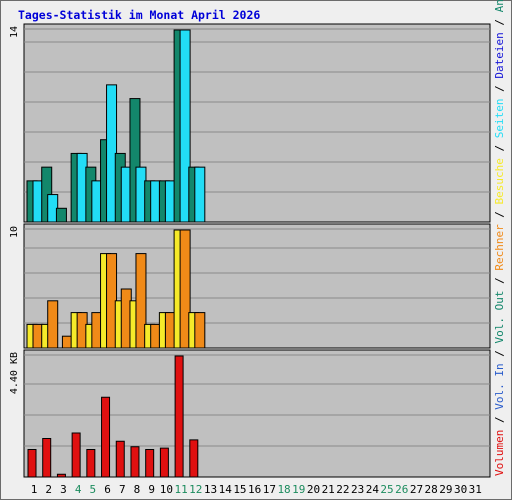 Image resolution: width=512 pixels, height=500 pixels. I want to click on x-tick-label-9: 9, so click(151, 489).